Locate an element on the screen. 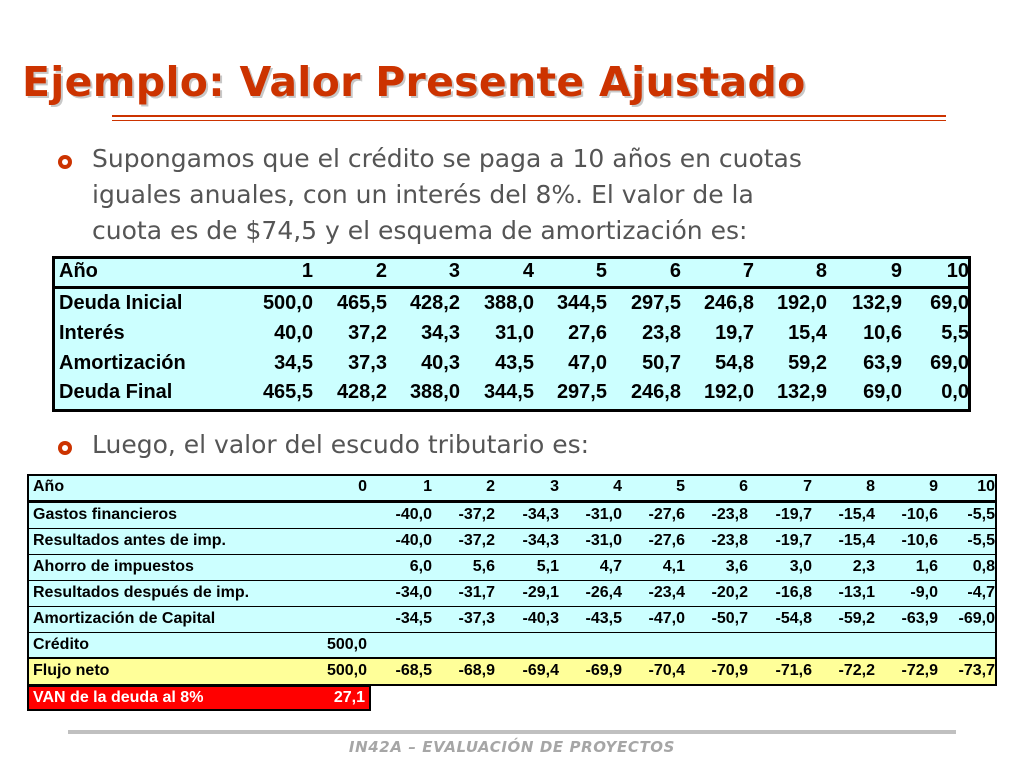 The width and height of the screenshot is (1024, 768). table-cell: -31,7 is located at coordinates (476, 592).